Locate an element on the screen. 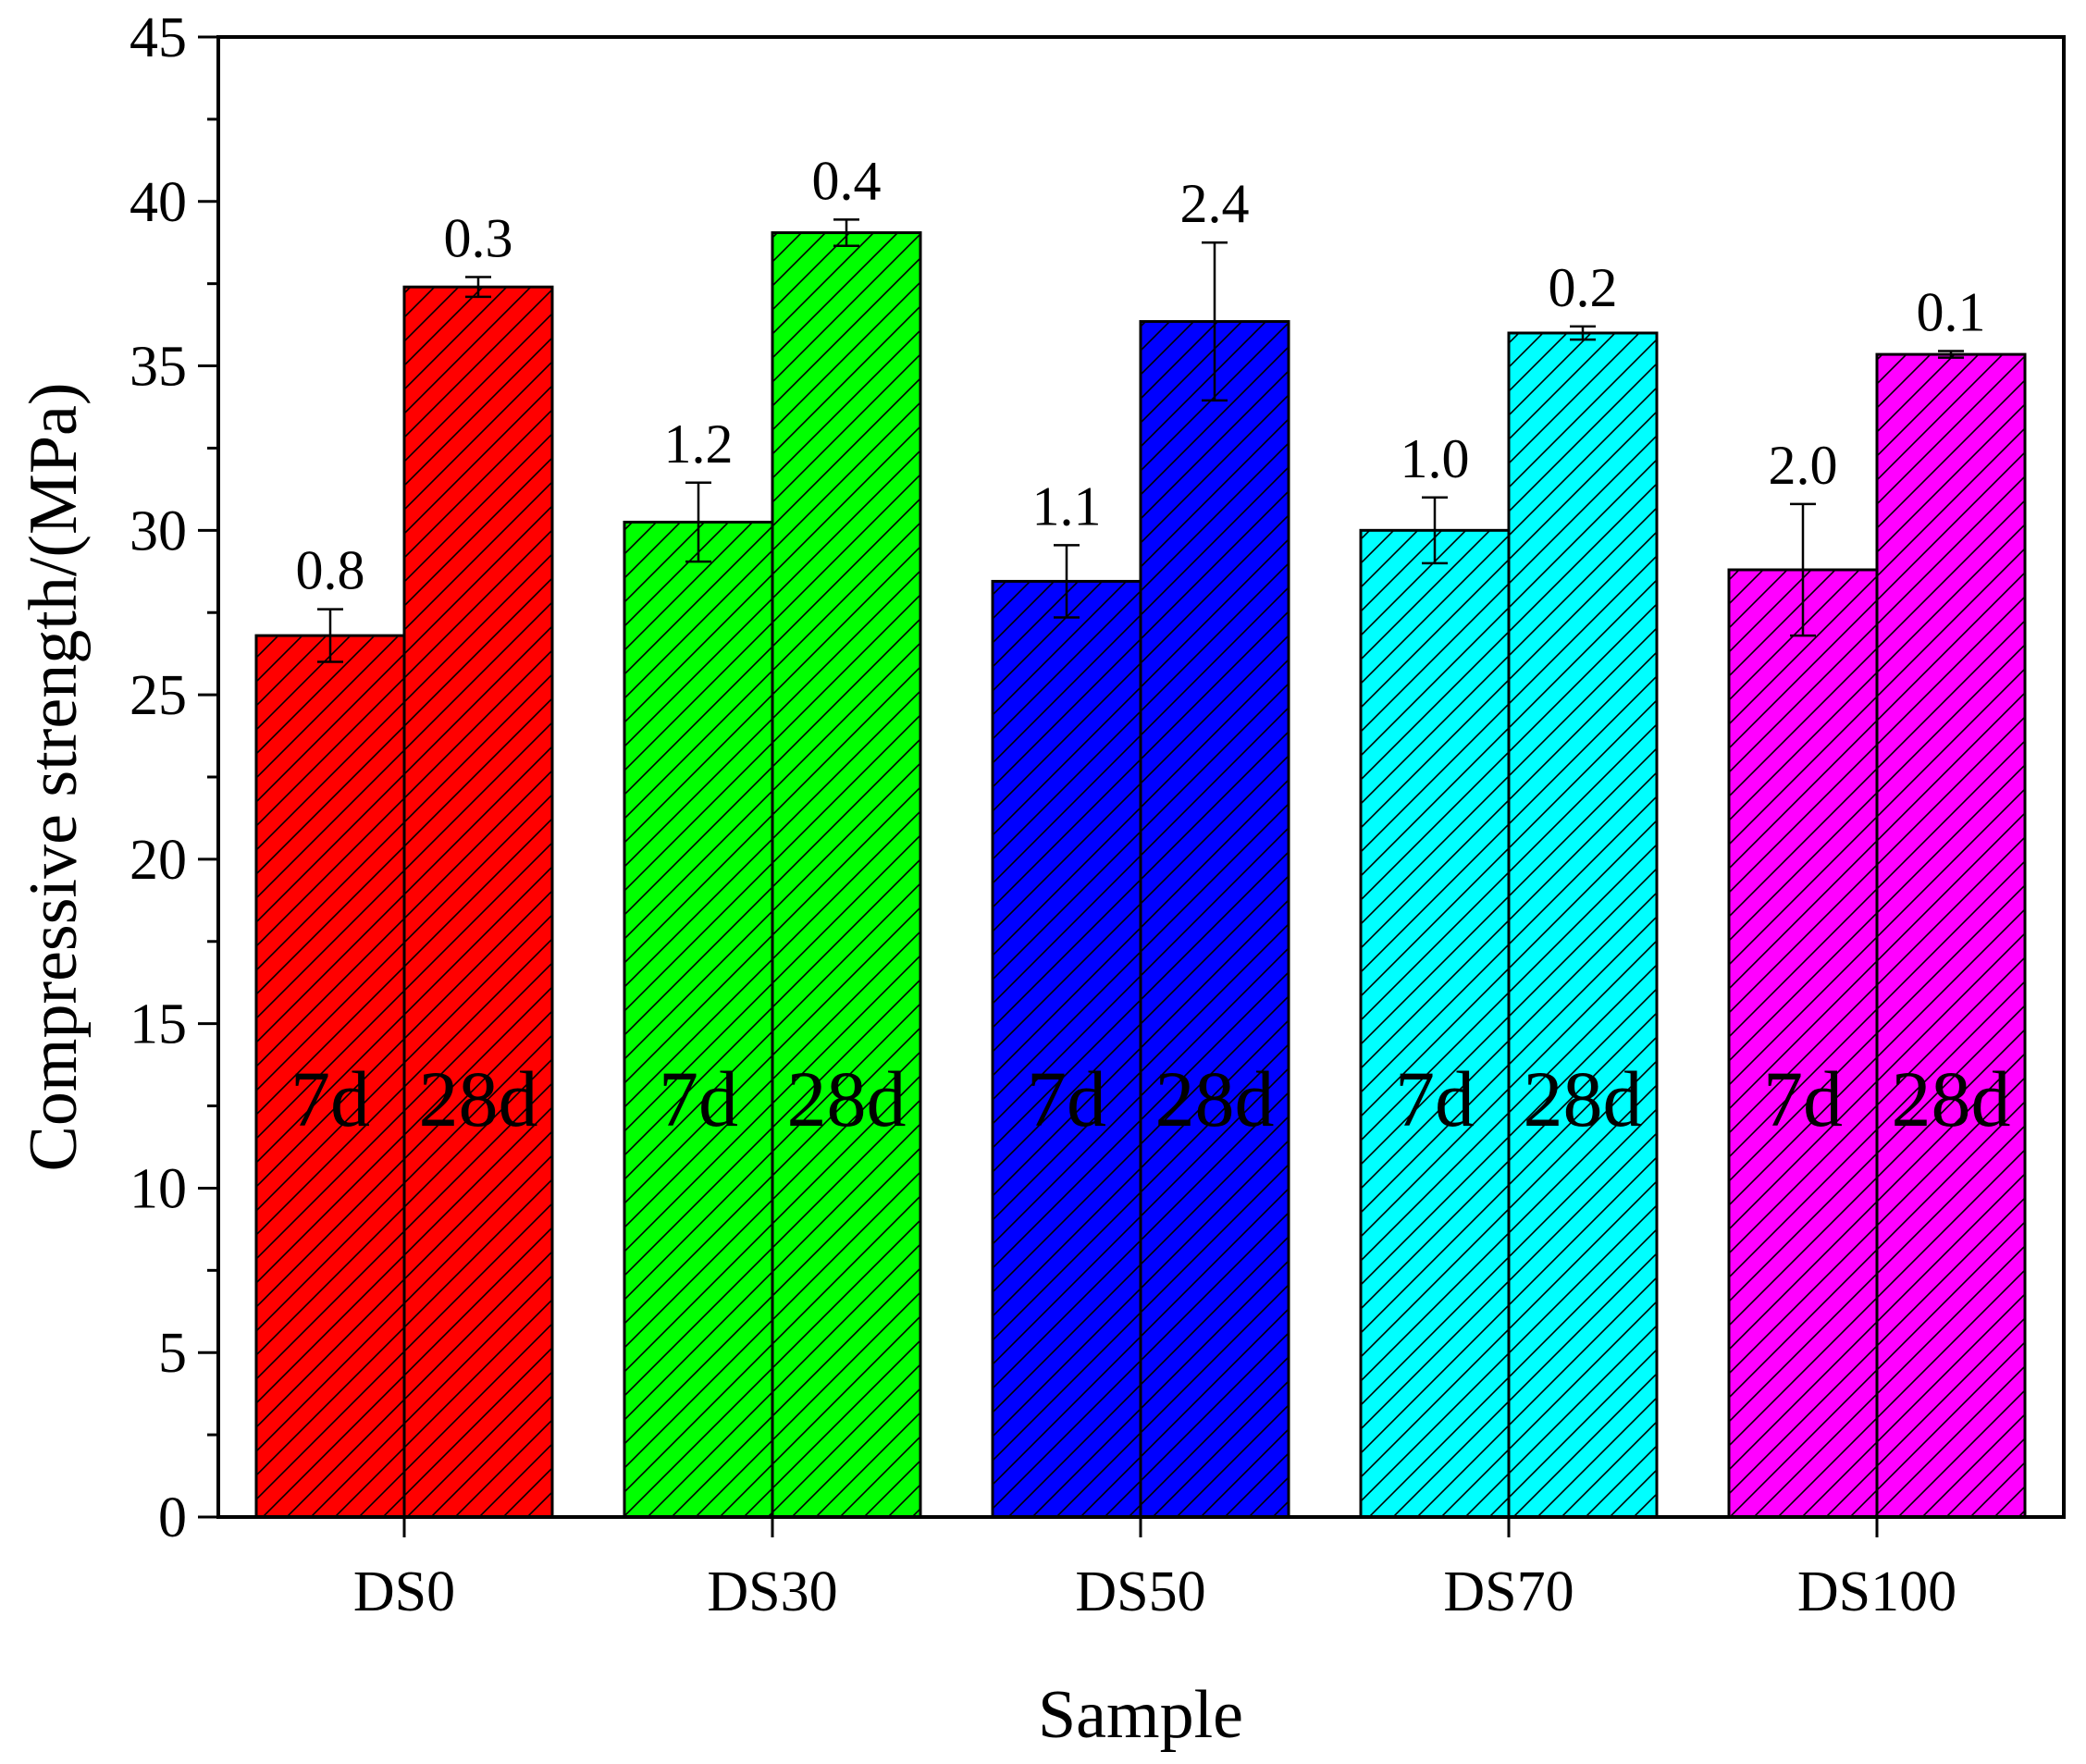  bar-hatch-ds50-28d is located at coordinates (1214, 919).